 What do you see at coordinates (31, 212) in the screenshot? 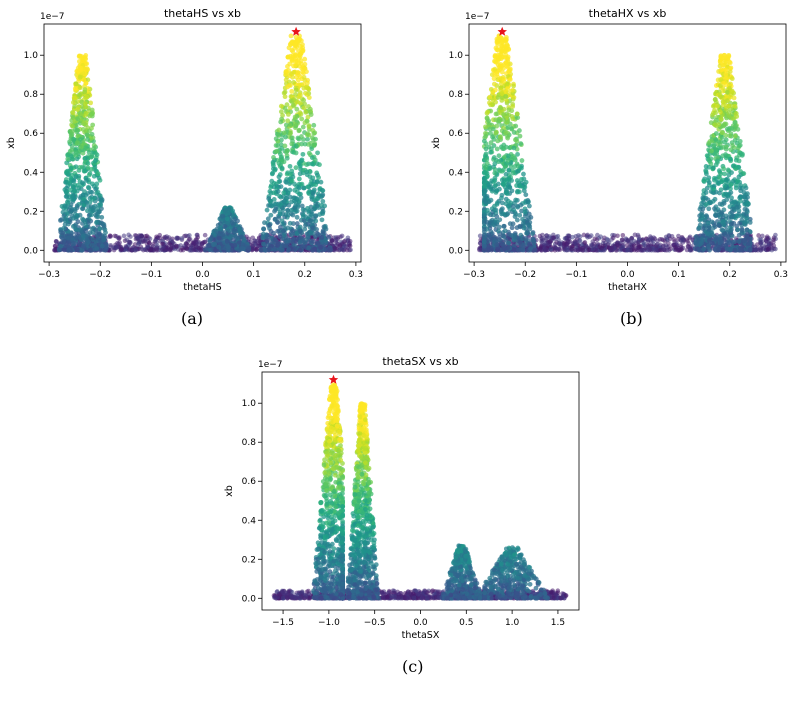
I see `y-tick-label: 0.2` at bounding box center [31, 212].